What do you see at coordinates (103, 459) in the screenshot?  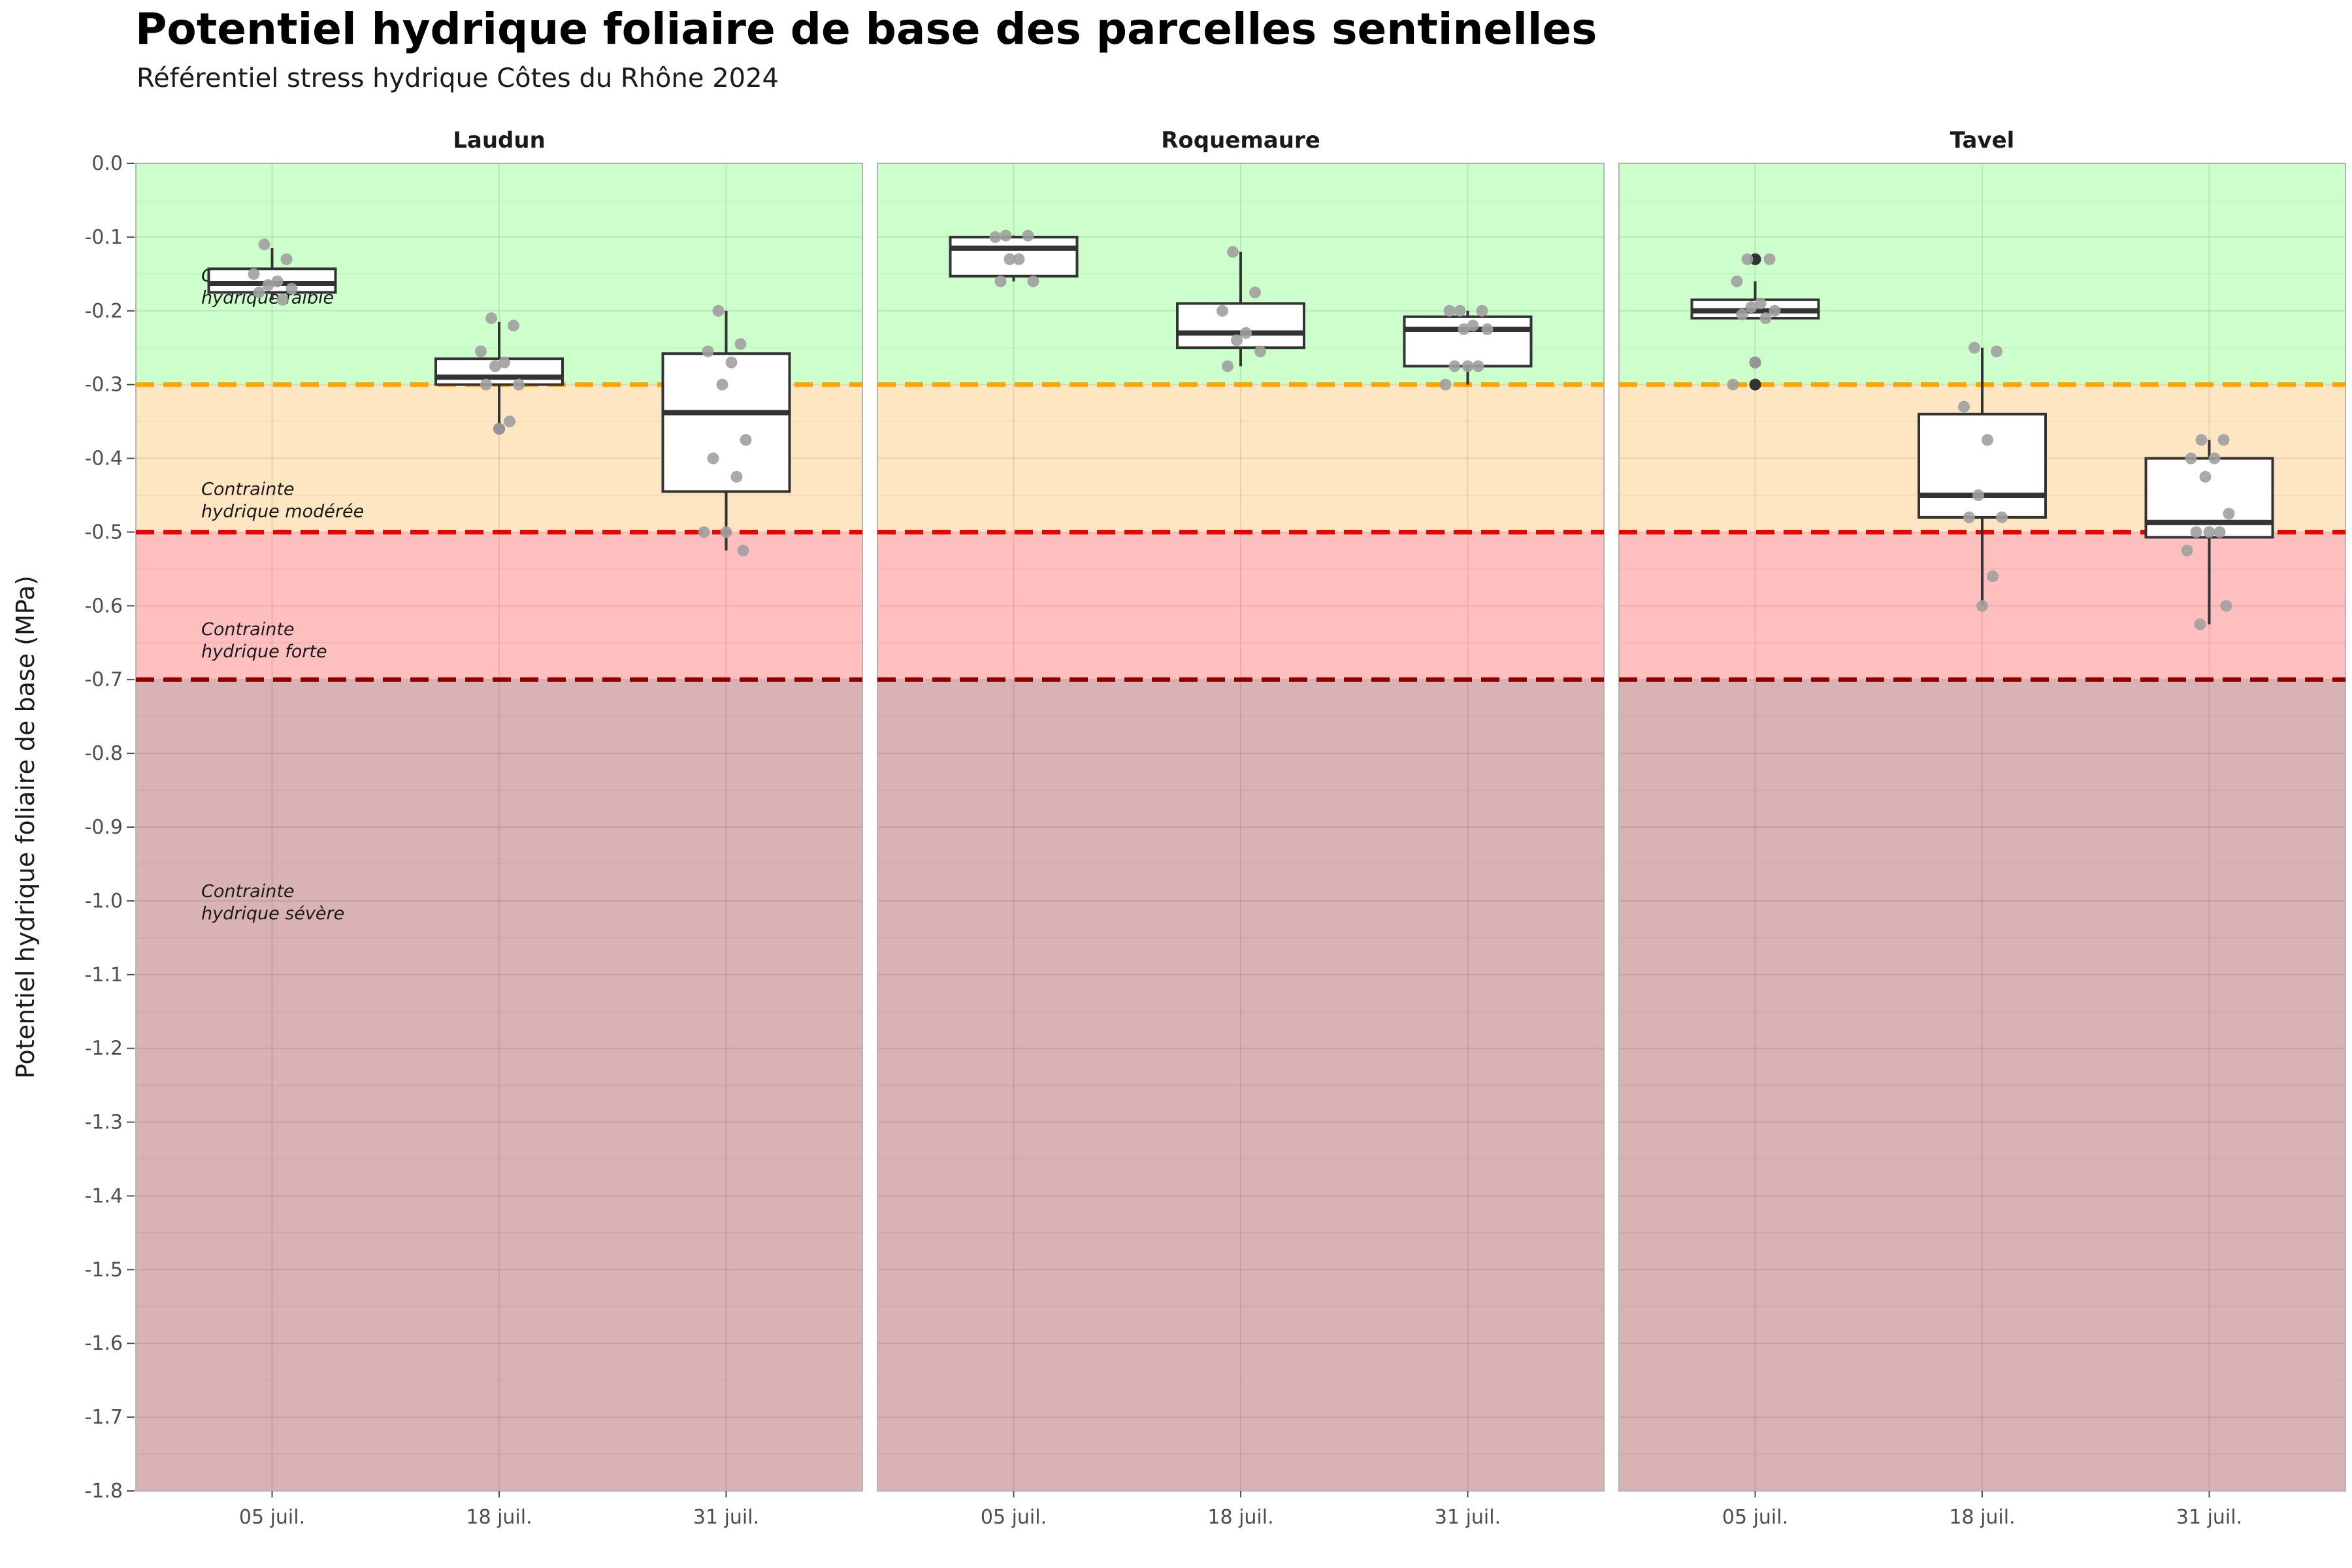 I see `y-tick-label: -0.4` at bounding box center [103, 459].